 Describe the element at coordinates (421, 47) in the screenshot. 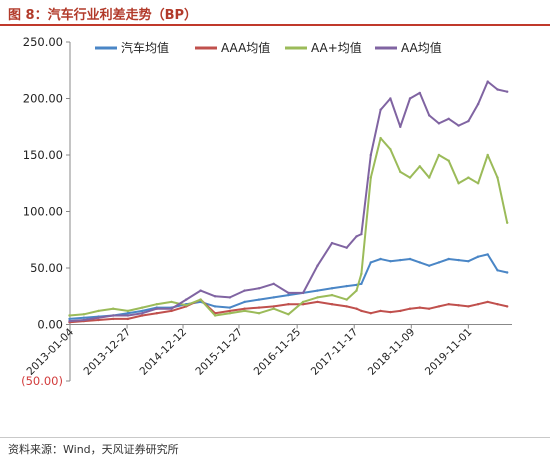

I see `legend-label: AA均值` at that location.